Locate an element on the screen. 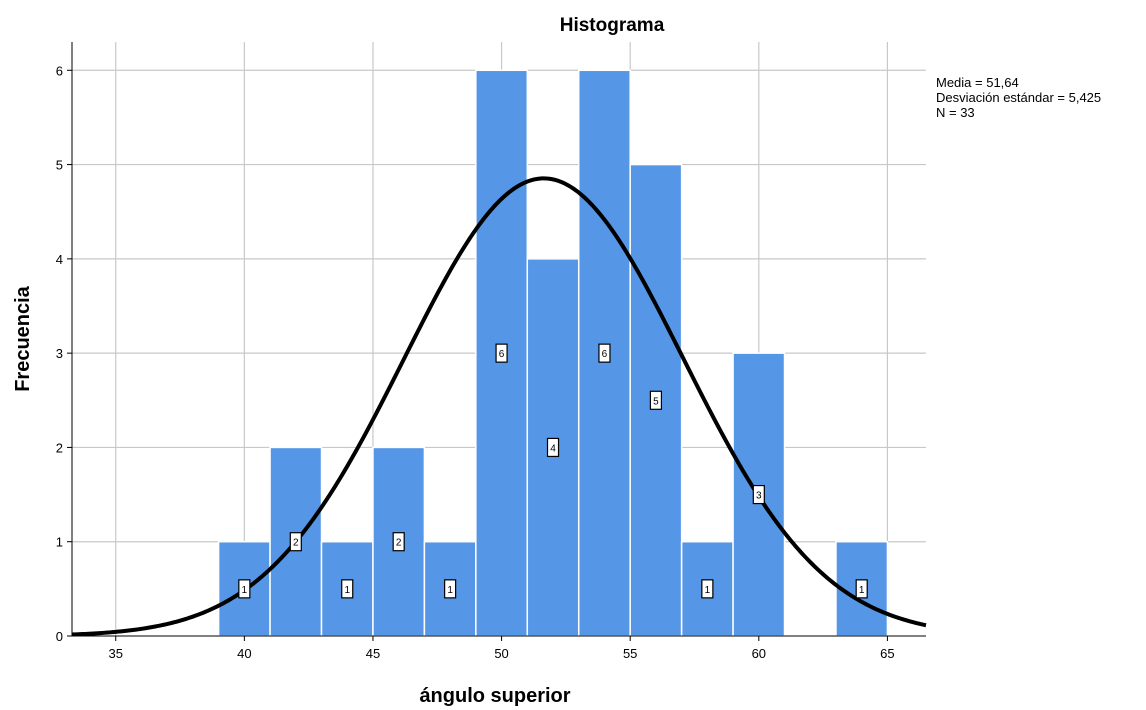  x-tick-label: 35 is located at coordinates (115, 653).